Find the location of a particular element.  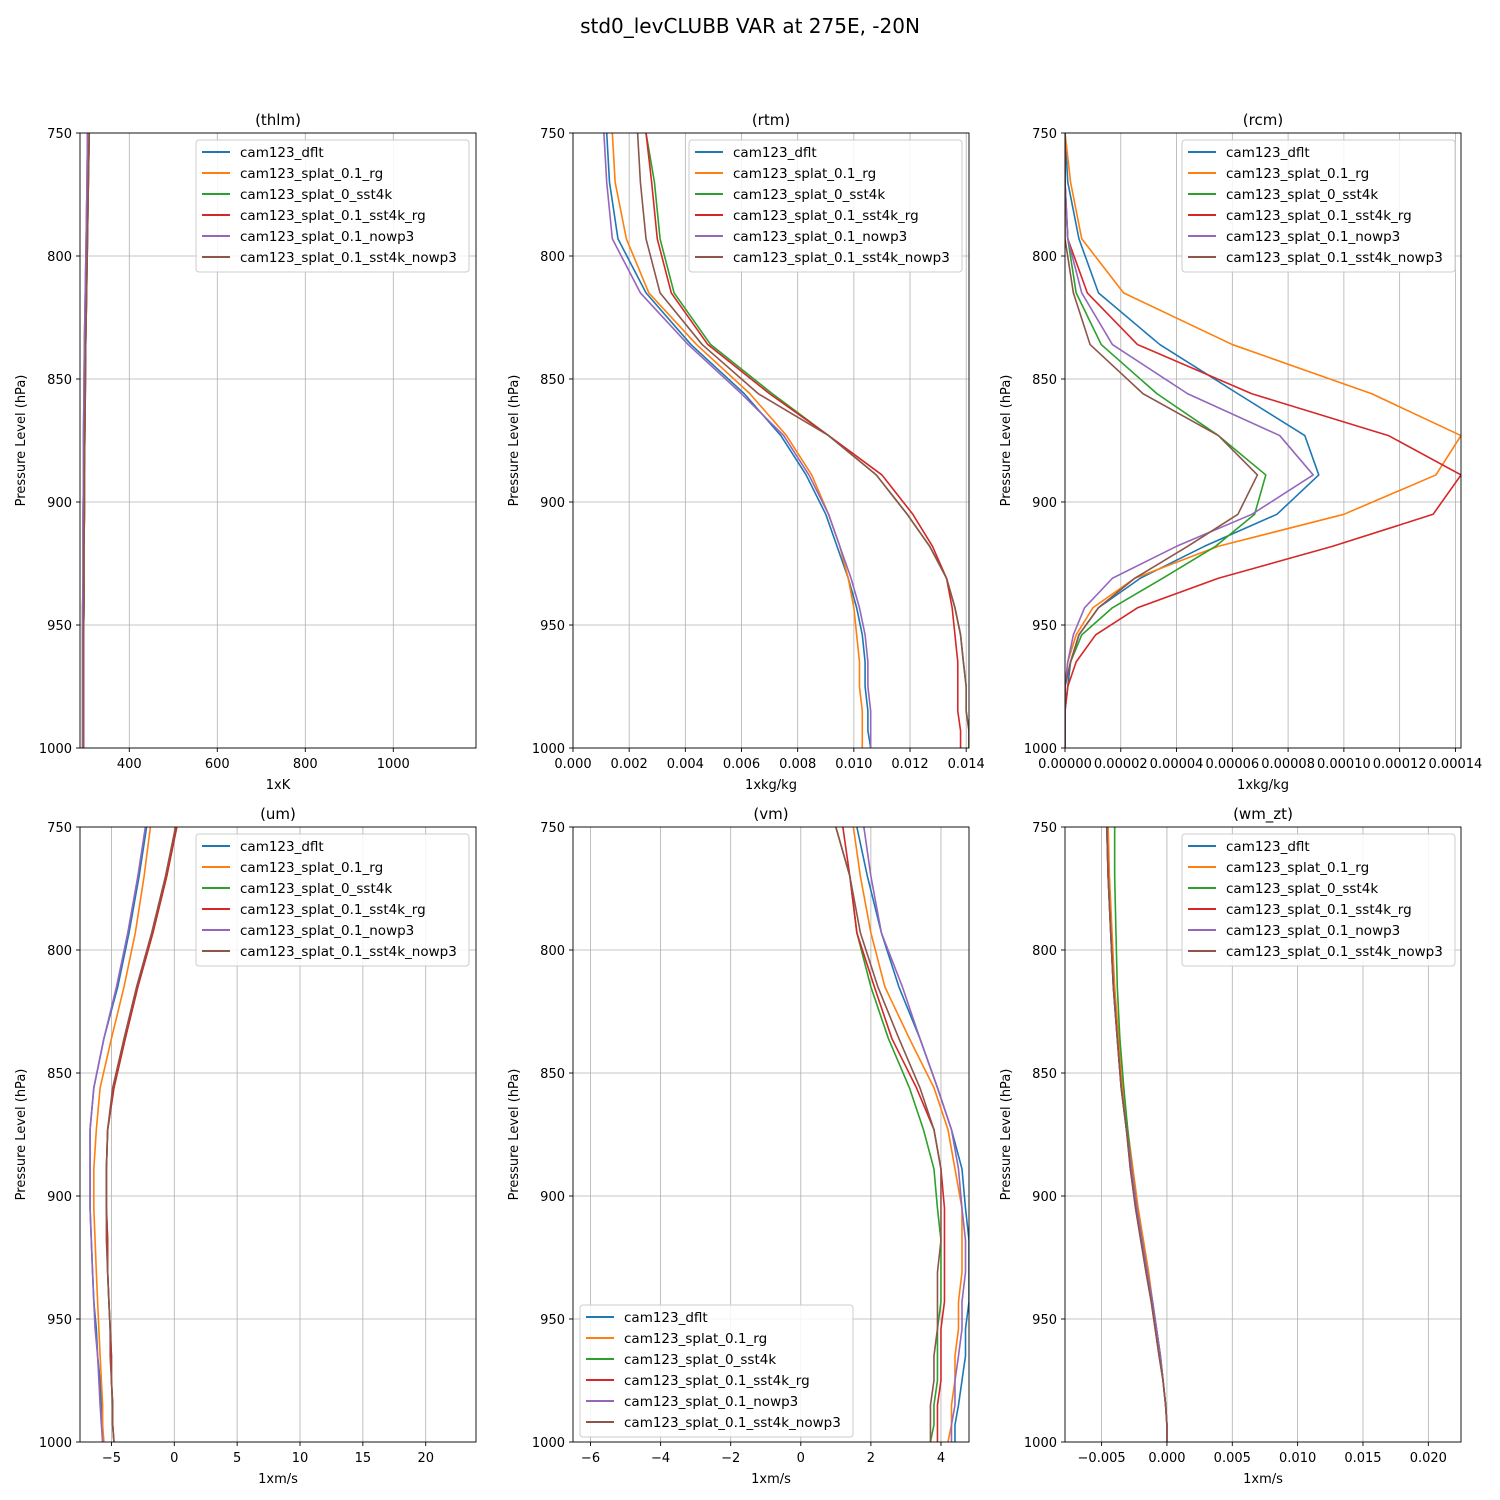

x-tick-label: 600 is located at coordinates (217, 764).